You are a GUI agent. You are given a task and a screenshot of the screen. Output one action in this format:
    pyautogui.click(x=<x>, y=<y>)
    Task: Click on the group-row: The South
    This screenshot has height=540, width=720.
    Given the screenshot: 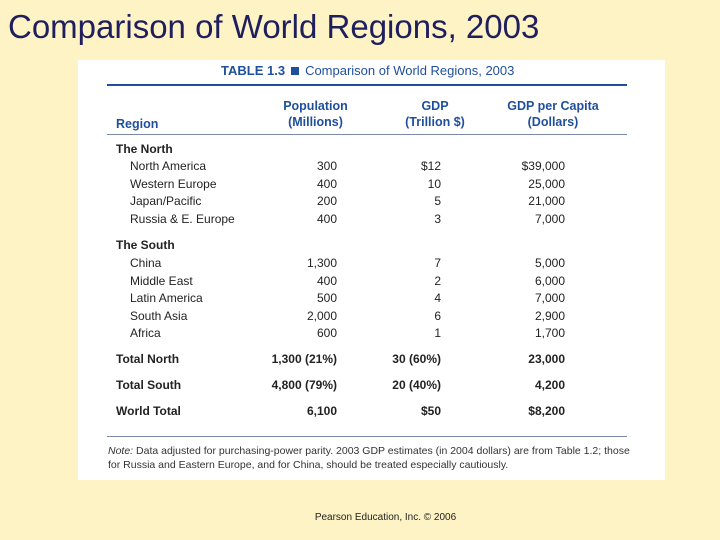 What is the action you would take?
    pyautogui.click(x=371, y=247)
    